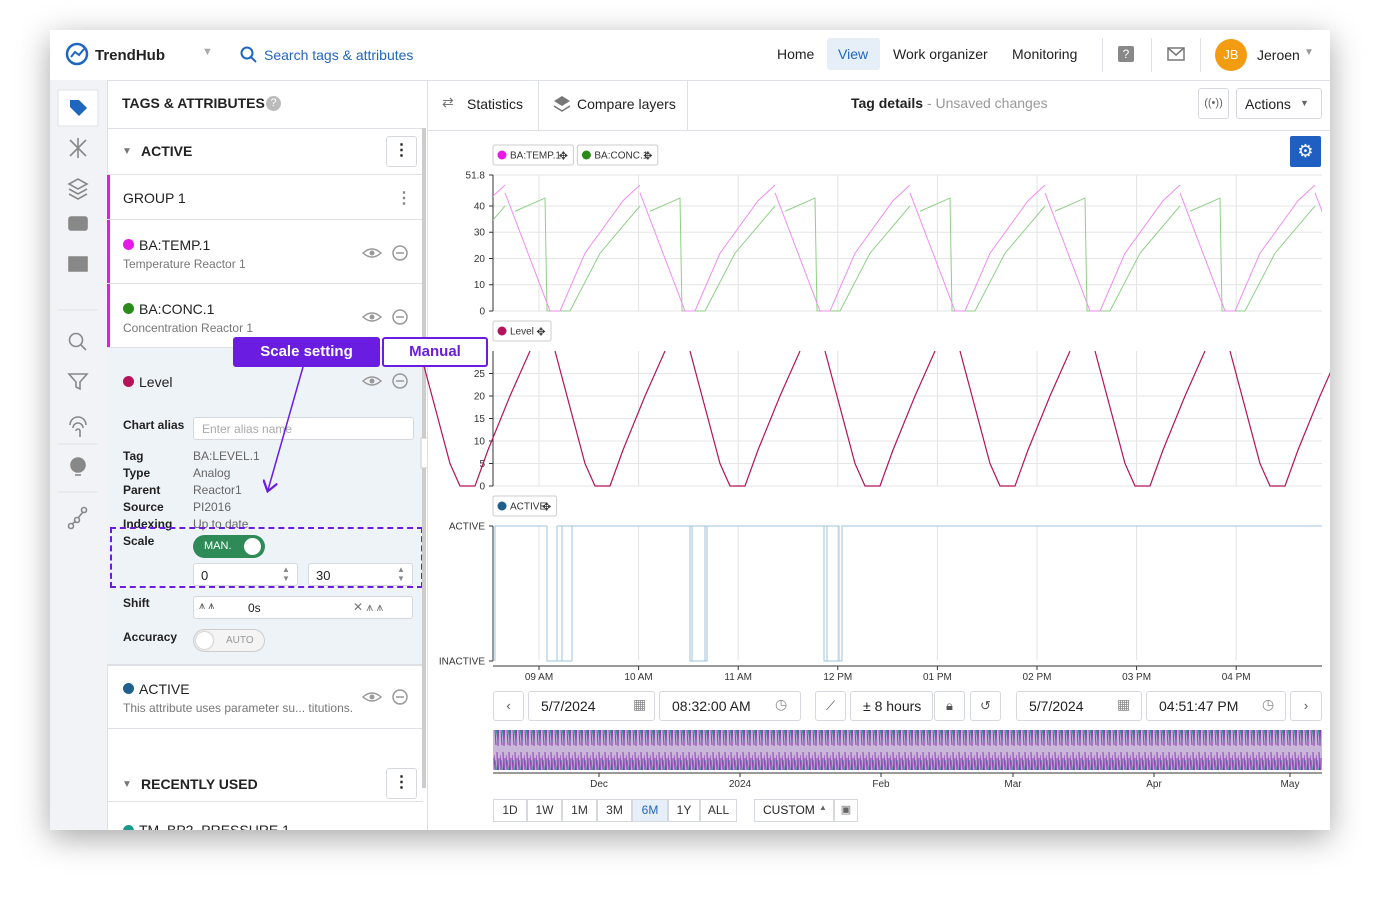 The image size is (1380, 900). I want to click on overview-strip, so click(907, 750).